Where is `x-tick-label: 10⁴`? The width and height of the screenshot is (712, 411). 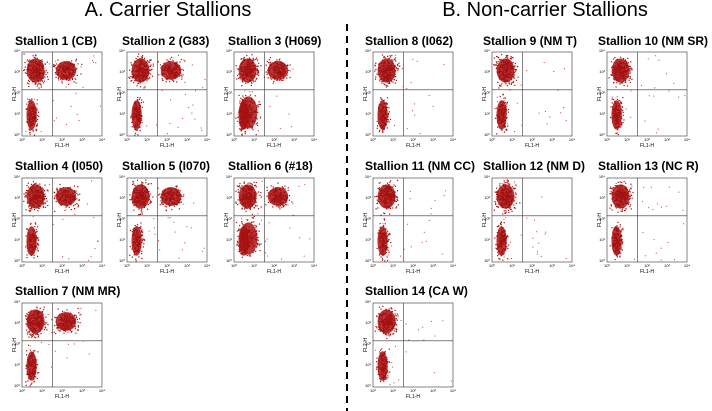
x-tick-label: 10⁴ is located at coordinates (314, 139).